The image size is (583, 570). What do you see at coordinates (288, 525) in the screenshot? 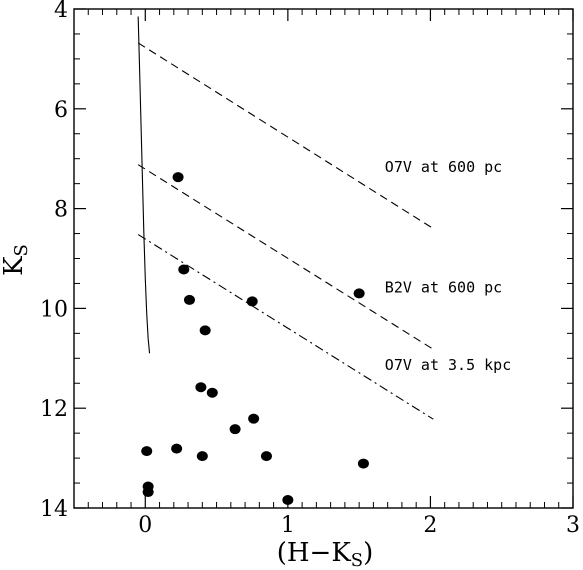
I see `x-tick-label: 1` at bounding box center [288, 525].